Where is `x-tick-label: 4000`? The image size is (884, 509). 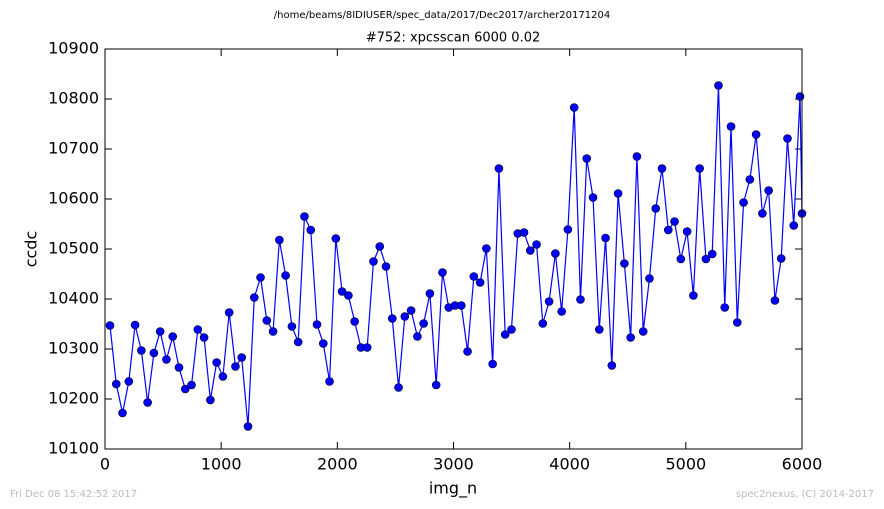
x-tick-label: 4000 is located at coordinates (569, 464).